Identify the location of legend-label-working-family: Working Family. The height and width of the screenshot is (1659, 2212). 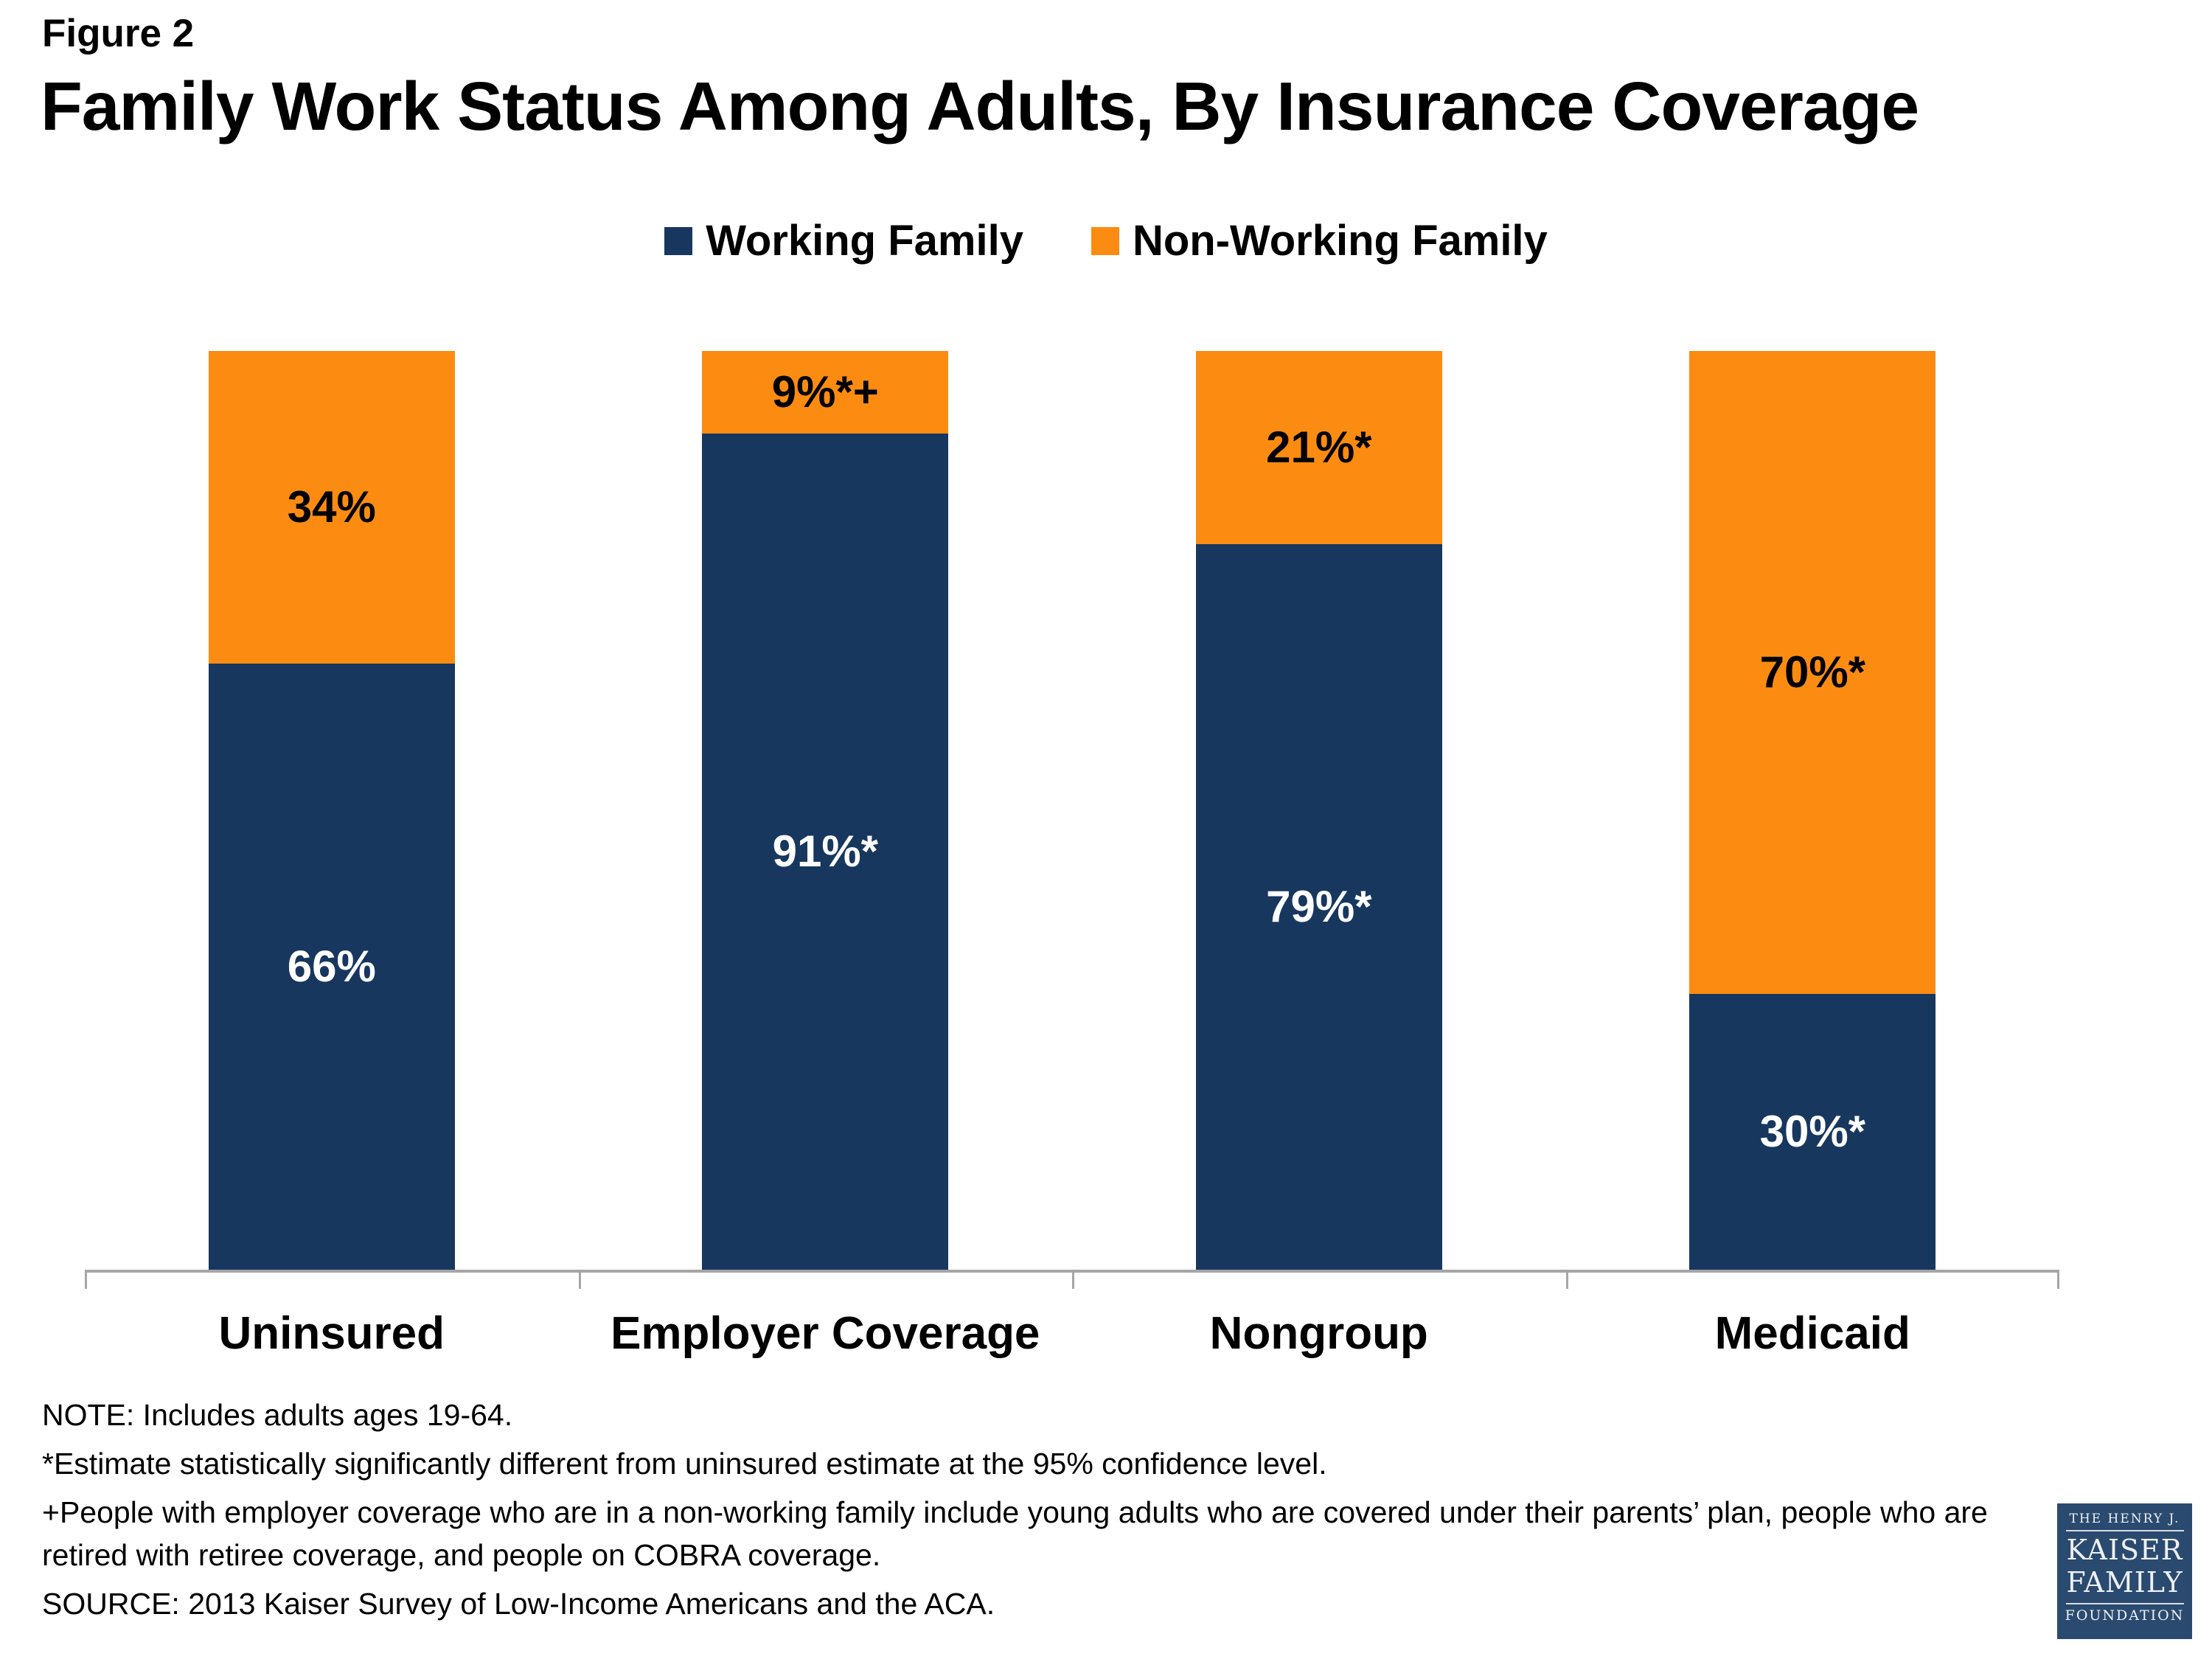
(864, 241).